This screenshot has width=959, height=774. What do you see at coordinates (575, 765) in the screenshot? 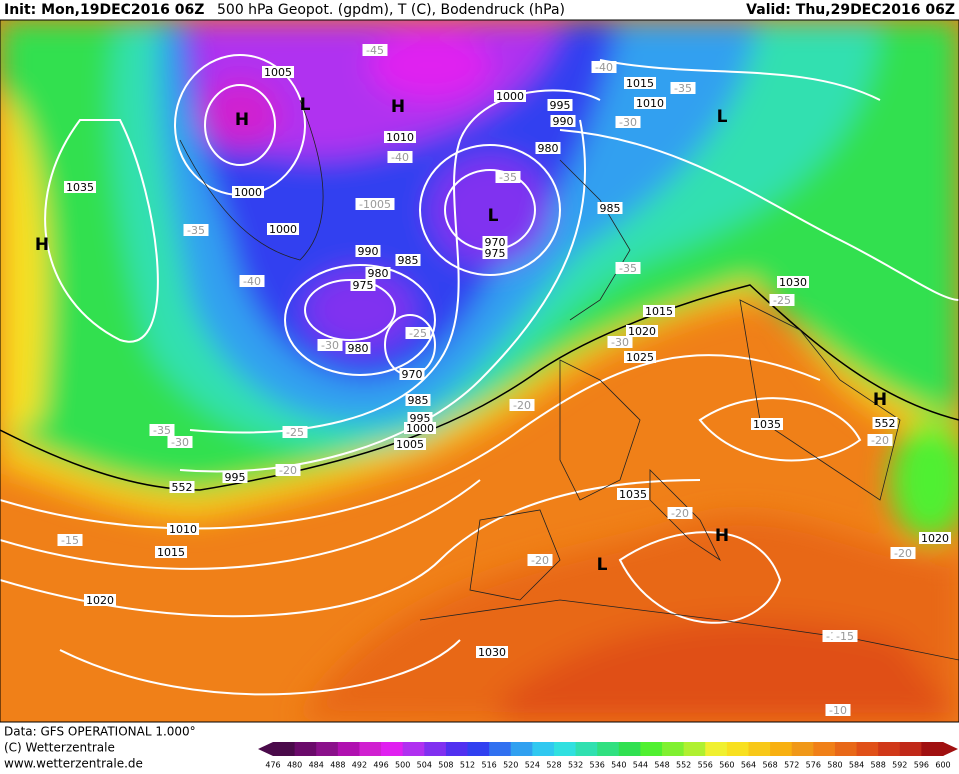
I see `legend-level: 532` at bounding box center [575, 765].